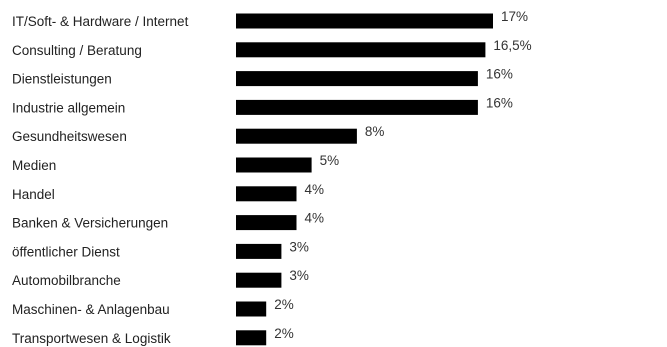  I want to click on value-label: 17%, so click(514, 16).